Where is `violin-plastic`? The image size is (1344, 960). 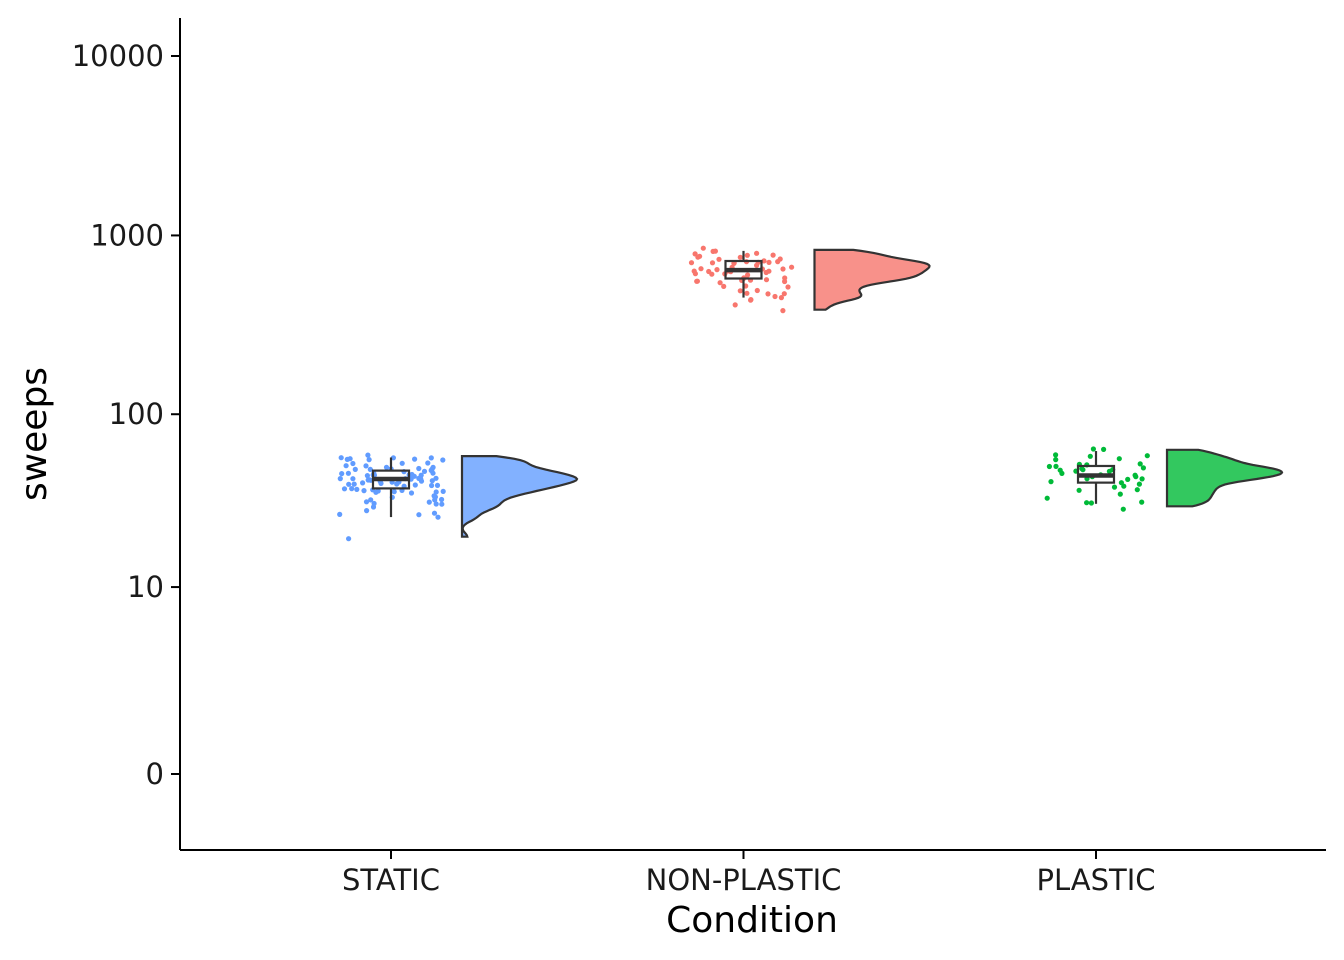
violin-plastic is located at coordinates (1224, 478).